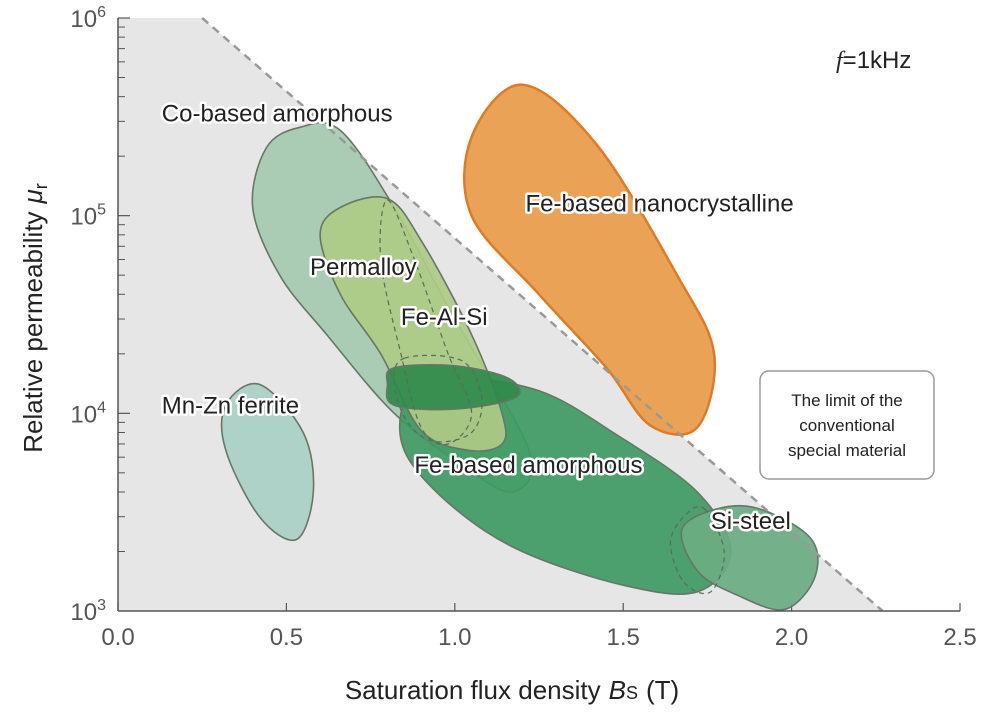 The height and width of the screenshot is (712, 995). I want to click on label-fe-al-si: Fe-Al-Si, so click(444, 317).